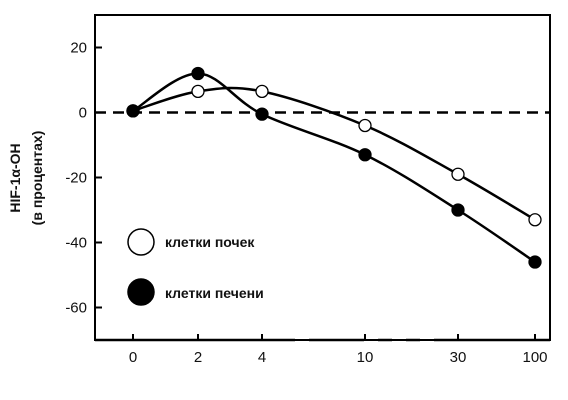 This screenshot has width=568, height=400. Describe the element at coordinates (458, 357) in the screenshot. I see `x-tick-label: 30` at that location.